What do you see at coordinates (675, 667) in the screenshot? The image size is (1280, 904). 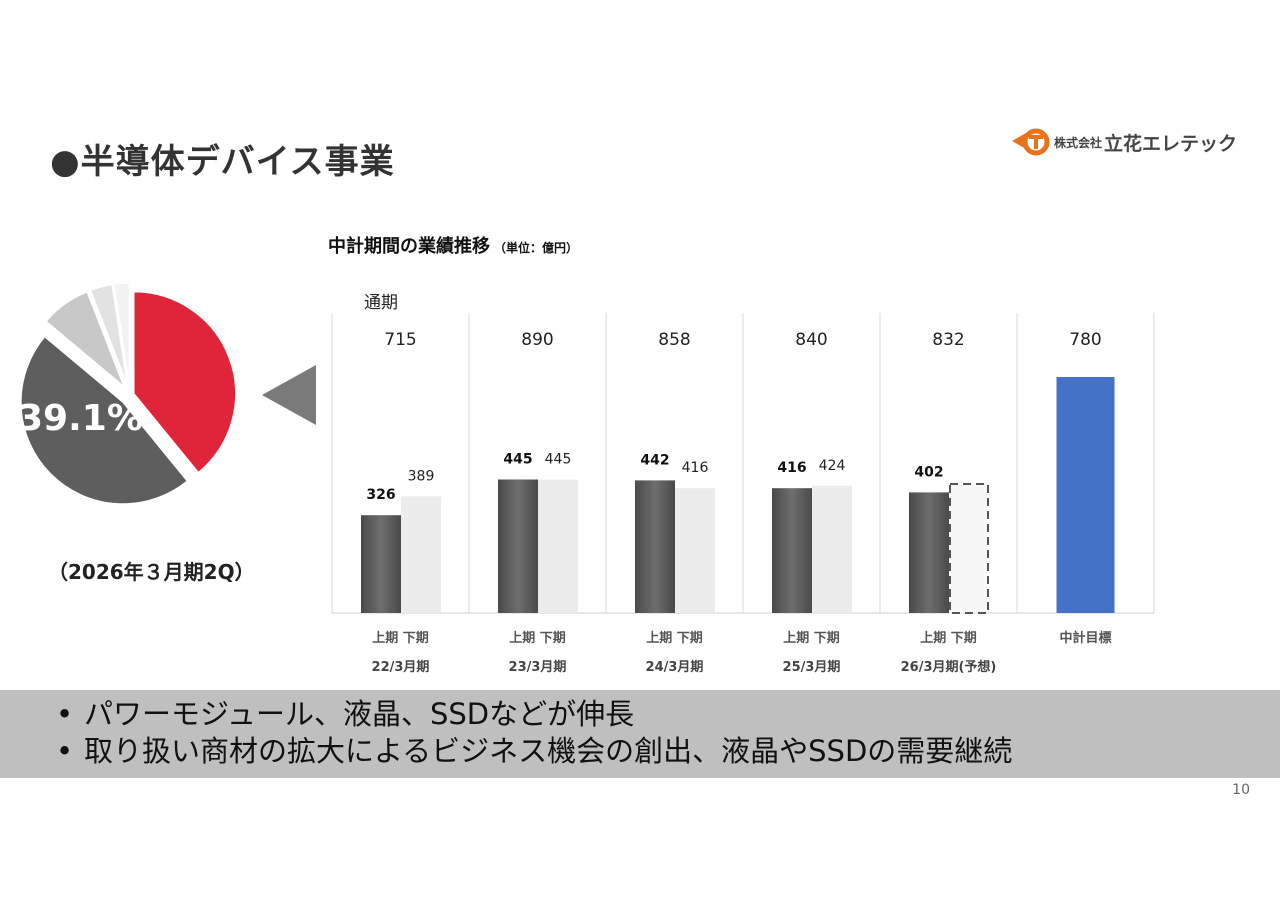 I see `fiscal-year-label: 24/3月期` at bounding box center [675, 667].